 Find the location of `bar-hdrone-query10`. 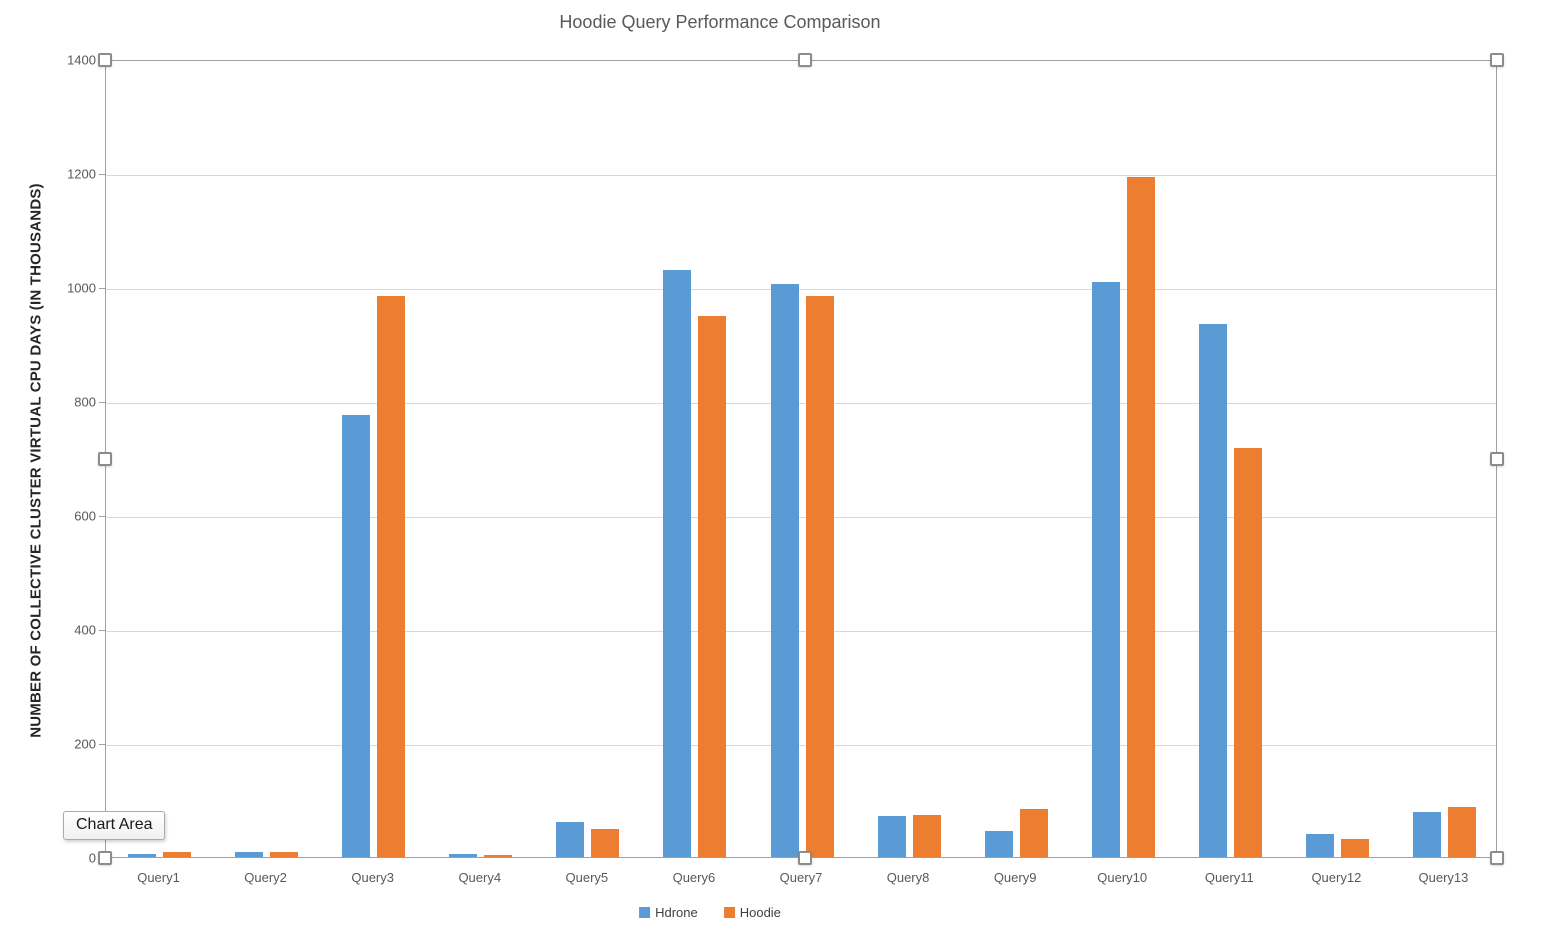

bar-hdrone-query10 is located at coordinates (1105, 569).